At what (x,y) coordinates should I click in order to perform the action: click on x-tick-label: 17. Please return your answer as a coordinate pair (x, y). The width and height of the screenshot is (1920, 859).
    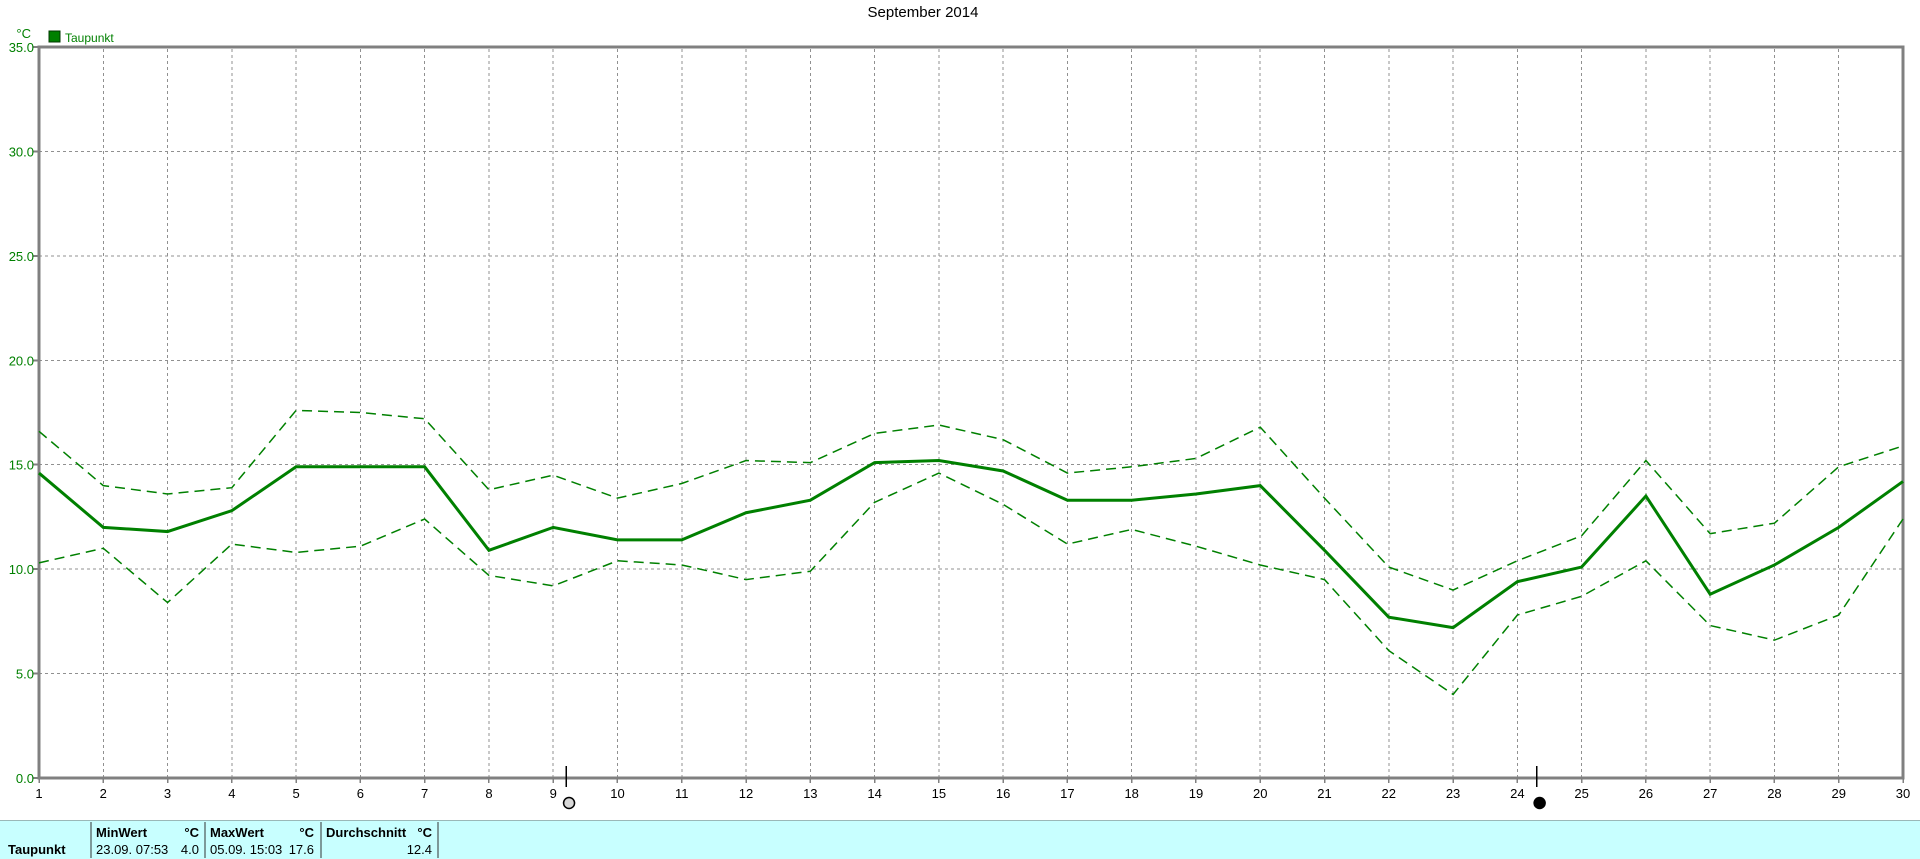
    Looking at the image, I should click on (1067, 793).